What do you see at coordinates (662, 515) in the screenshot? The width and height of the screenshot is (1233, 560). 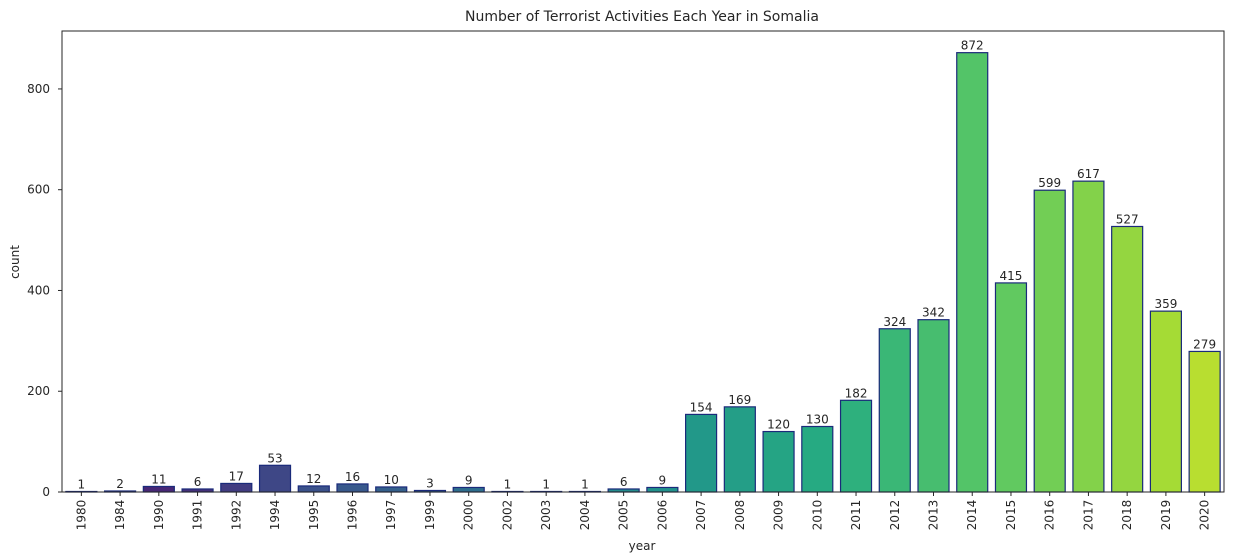 I see `x-tick-label-2006: 2006` at bounding box center [662, 515].